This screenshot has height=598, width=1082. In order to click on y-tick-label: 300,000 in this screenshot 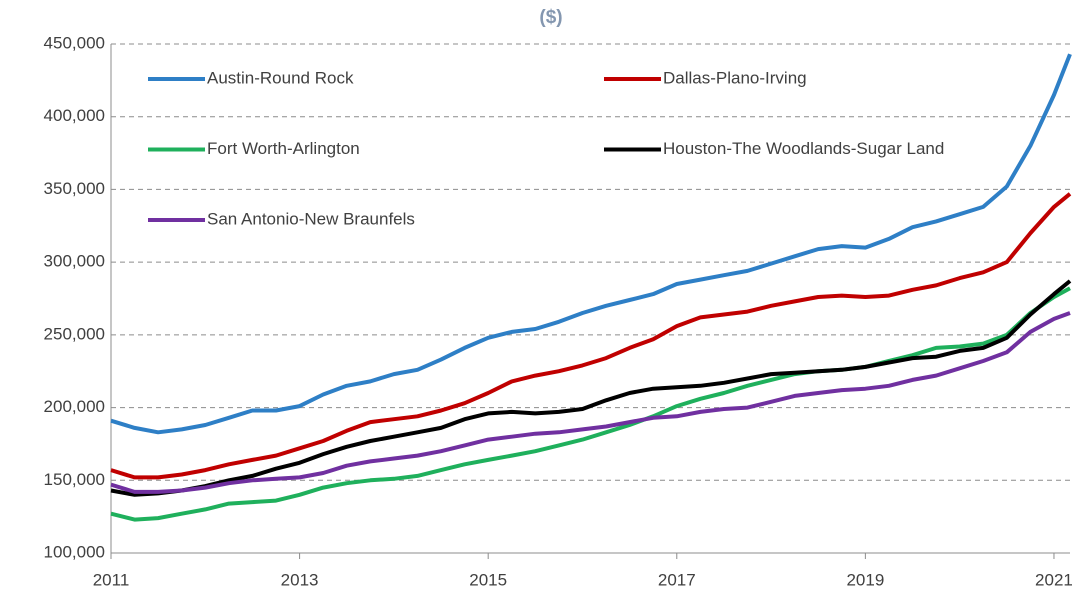, I will do `click(74, 261)`.